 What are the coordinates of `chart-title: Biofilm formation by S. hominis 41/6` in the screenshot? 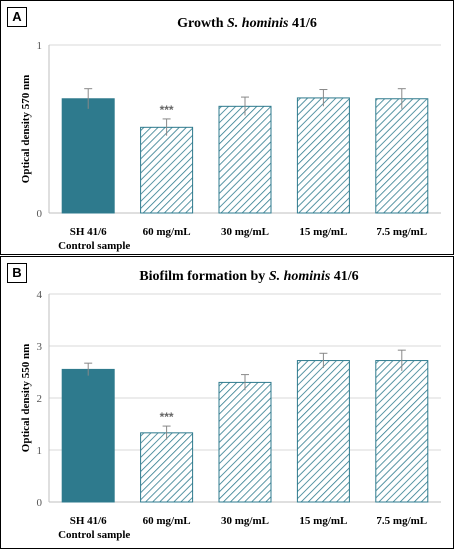 It's located at (248, 276).